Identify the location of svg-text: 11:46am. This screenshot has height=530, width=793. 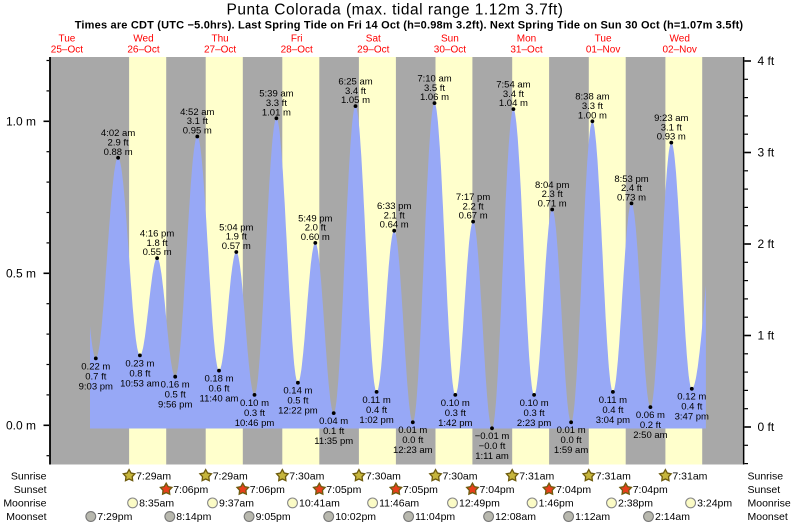
(399, 504).